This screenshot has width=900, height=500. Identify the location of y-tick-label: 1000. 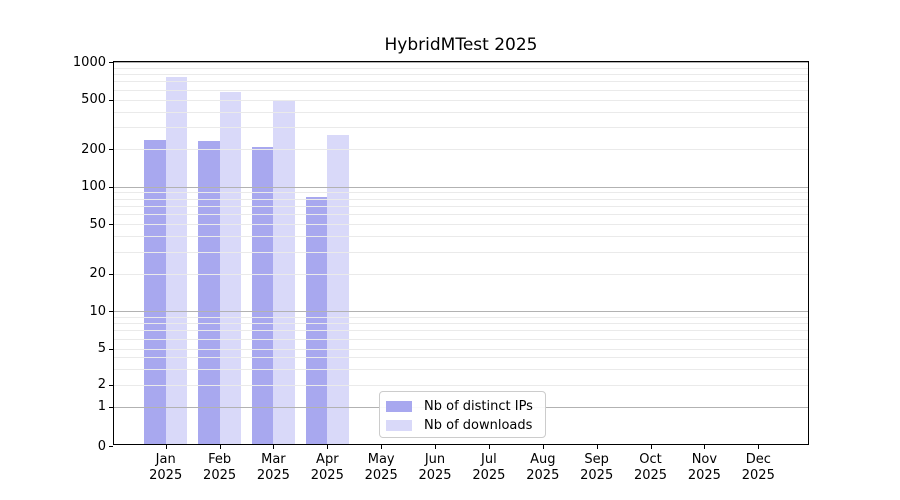
(89, 62).